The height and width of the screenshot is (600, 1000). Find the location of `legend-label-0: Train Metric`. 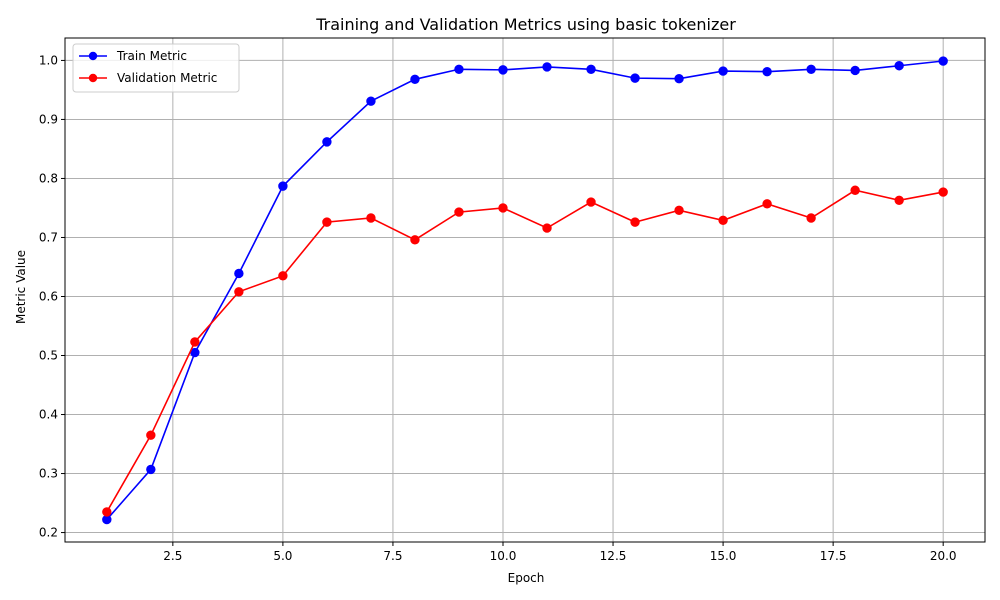

legend-label-0: Train Metric is located at coordinates (151, 56).